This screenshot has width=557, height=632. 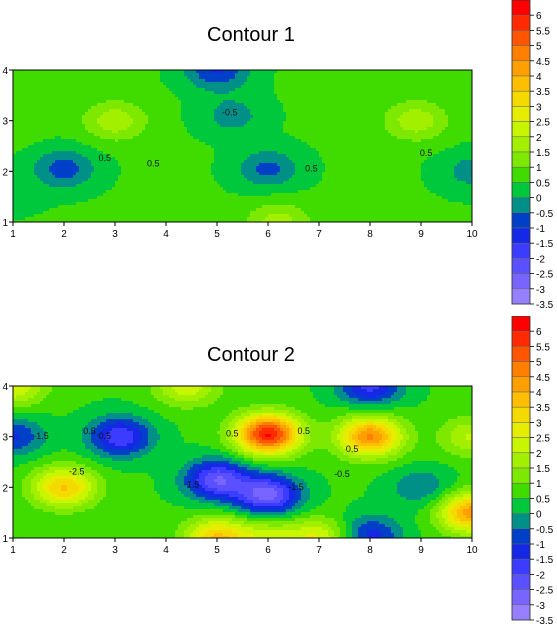 I want to click on colorbar-label: 4, so click(x=539, y=393).